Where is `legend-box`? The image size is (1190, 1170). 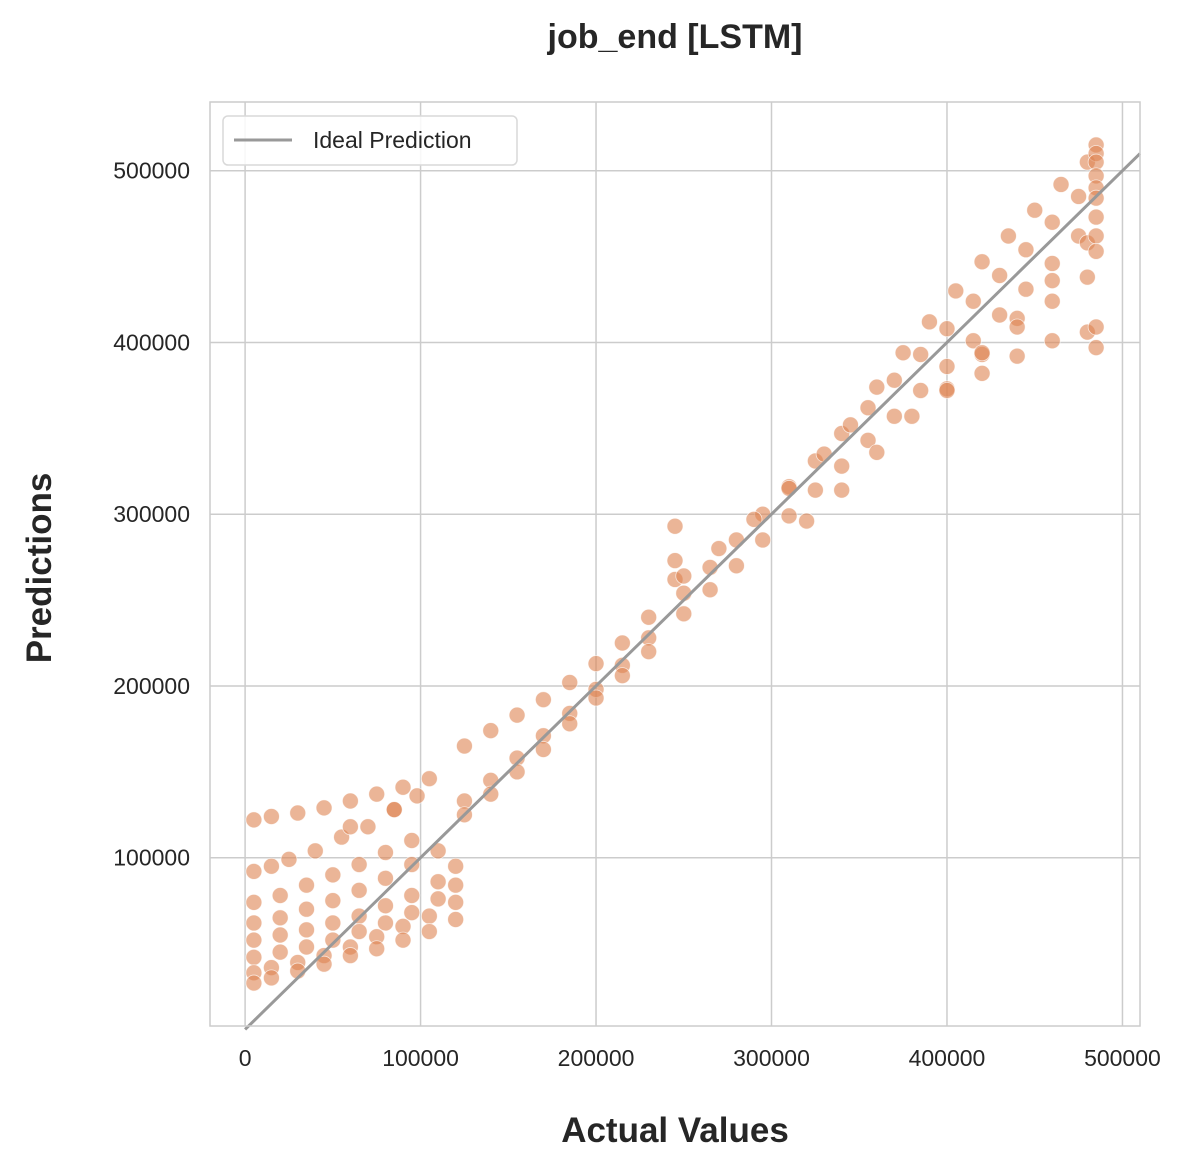 legend-box is located at coordinates (370, 140).